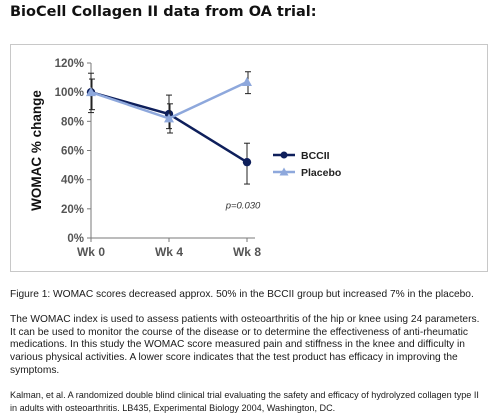 The width and height of the screenshot is (500, 418). I want to click on x-tick-label: Wk 4, so click(169, 252).